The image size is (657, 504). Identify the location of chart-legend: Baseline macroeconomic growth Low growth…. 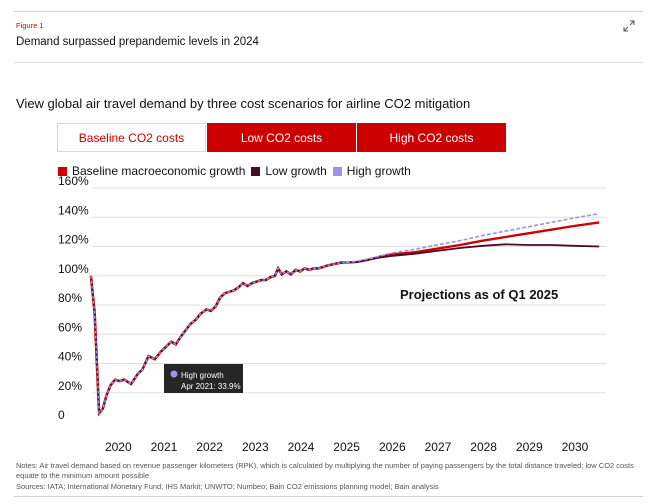
(237, 171).